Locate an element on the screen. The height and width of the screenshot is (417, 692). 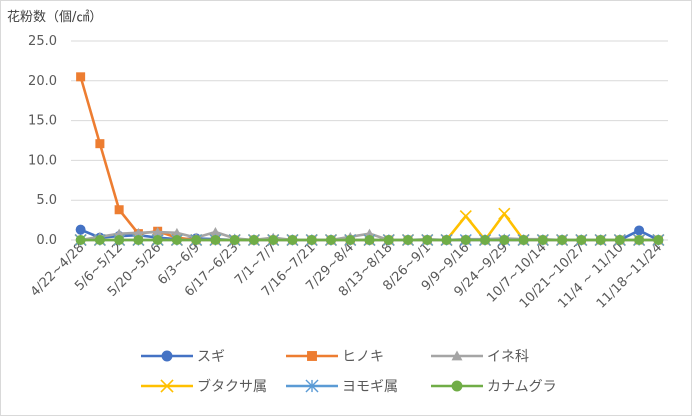
y-tick-label: 0.0 is located at coordinates (46, 240).